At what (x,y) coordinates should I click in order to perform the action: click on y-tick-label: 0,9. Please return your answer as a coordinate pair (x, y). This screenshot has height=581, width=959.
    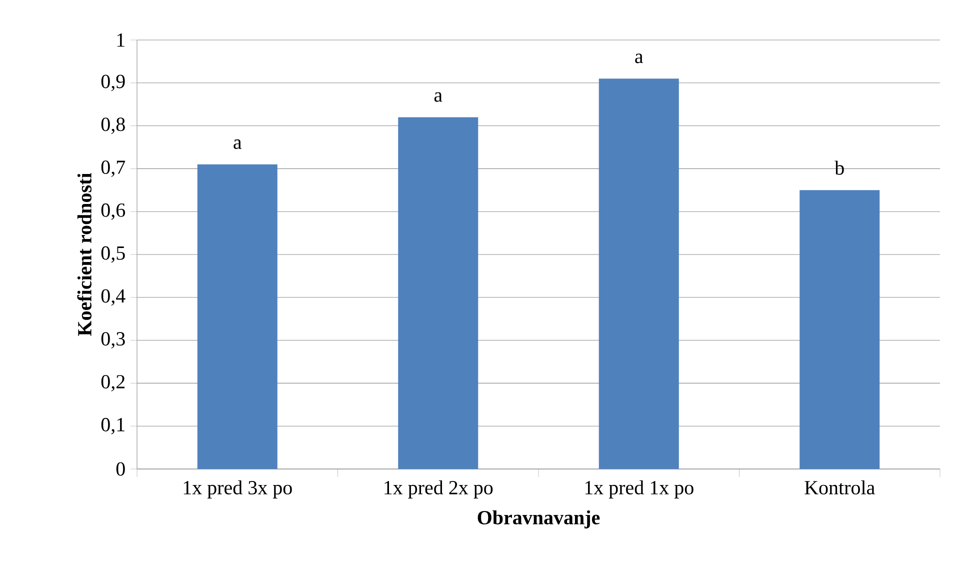
    Looking at the image, I should click on (113, 83).